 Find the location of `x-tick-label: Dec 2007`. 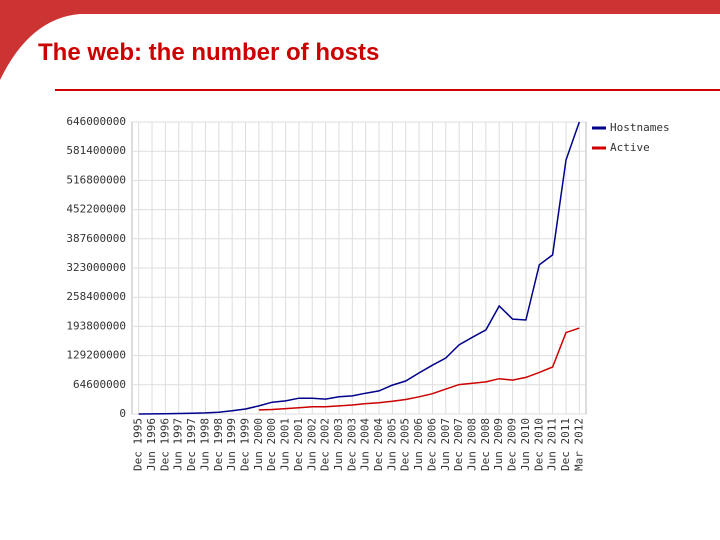

x-tick-label: Dec 2007 is located at coordinates (458, 444).